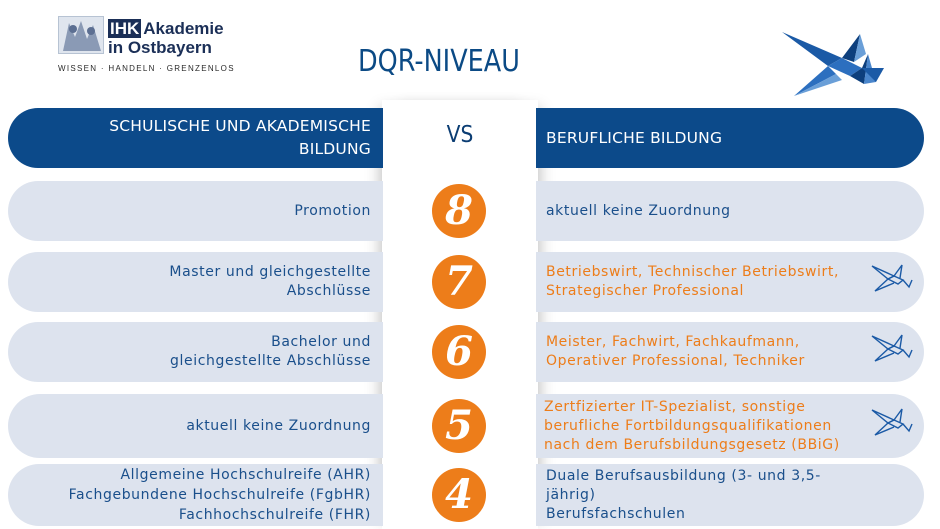 The width and height of the screenshot is (940, 529). Describe the element at coordinates (270, 272) in the screenshot. I see `left-cell-line: Master und gleichgestellte` at that location.